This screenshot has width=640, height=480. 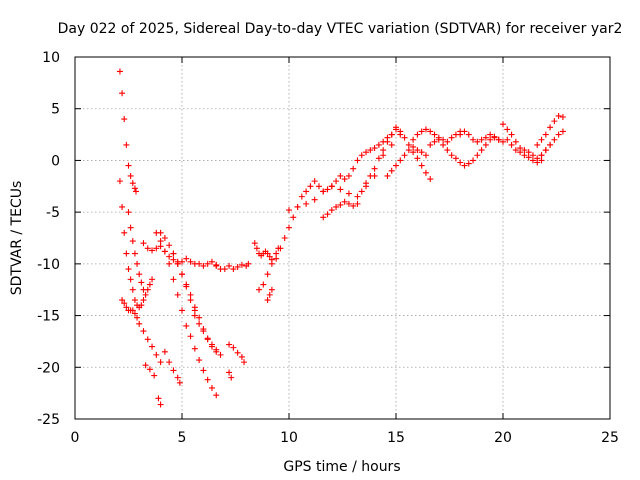 I want to click on y-axis-label: SDTVAR / TECUs, so click(x=17, y=238).